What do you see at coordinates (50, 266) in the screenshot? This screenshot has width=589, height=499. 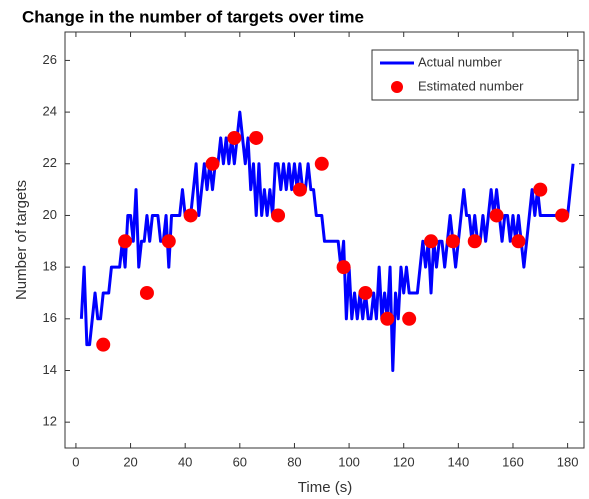 I see `y-tick-label: 18` at bounding box center [50, 266].